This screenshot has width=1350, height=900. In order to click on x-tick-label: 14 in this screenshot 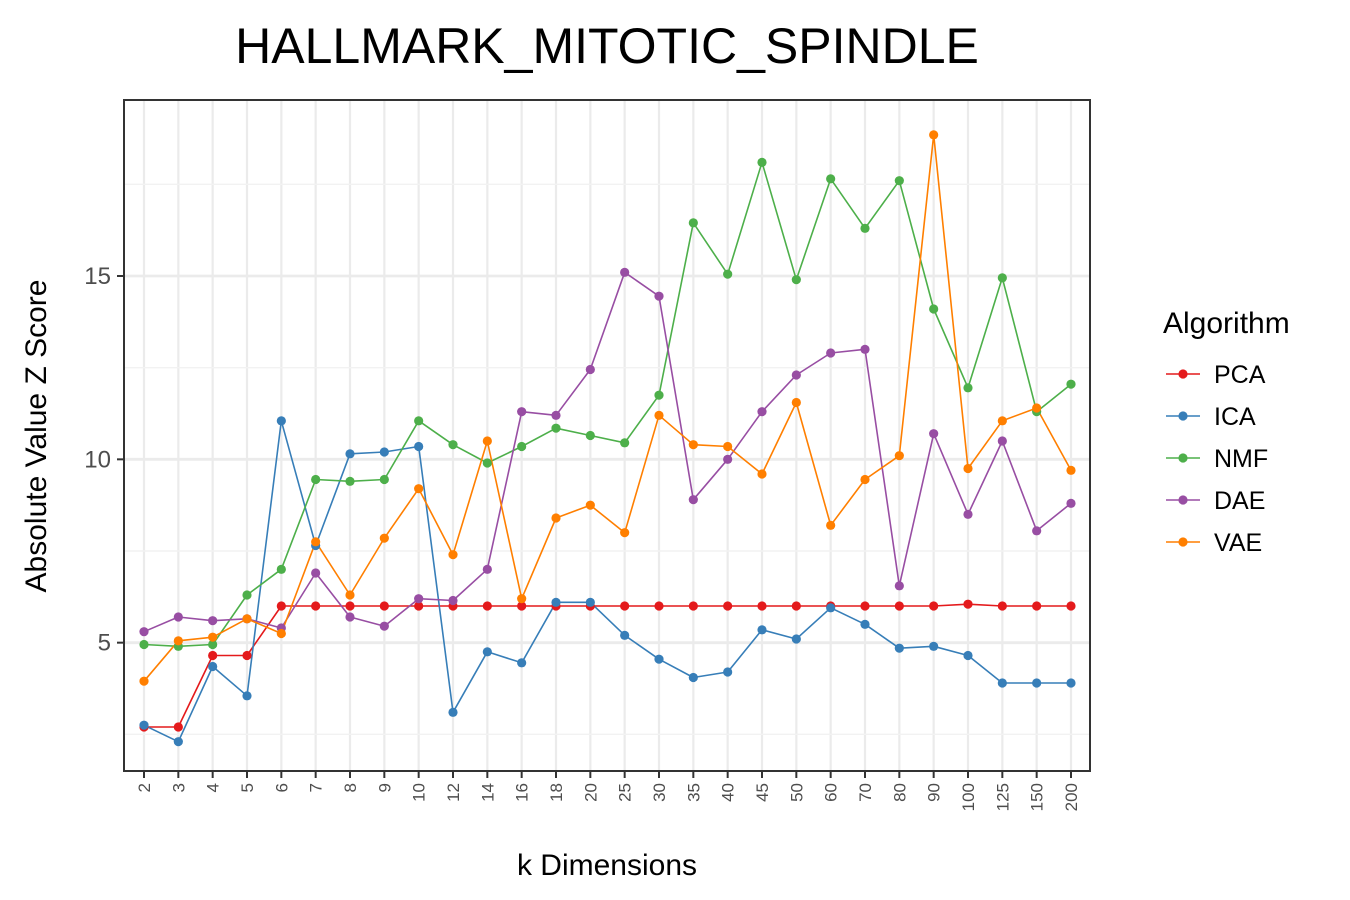, I will do `click(487, 792)`.